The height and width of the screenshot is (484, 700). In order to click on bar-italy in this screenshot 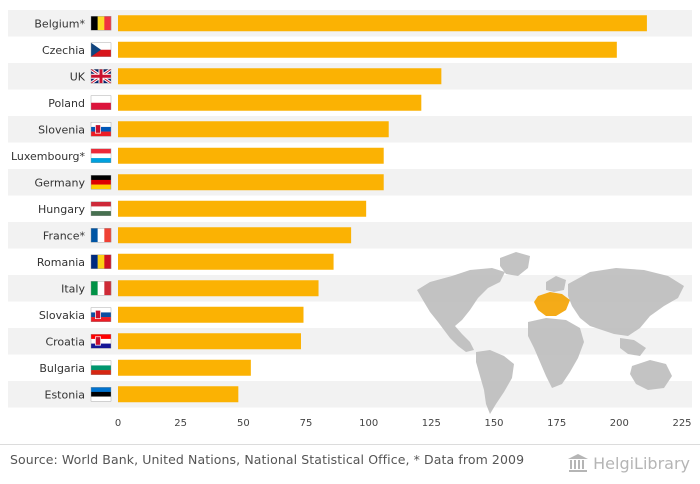, I will do `click(218, 288)`.